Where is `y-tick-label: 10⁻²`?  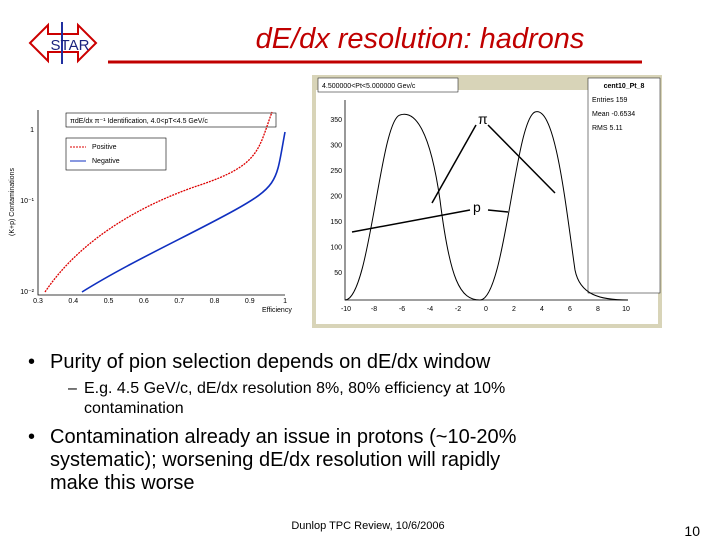 y-tick-label: 10⁻² is located at coordinates (27, 292).